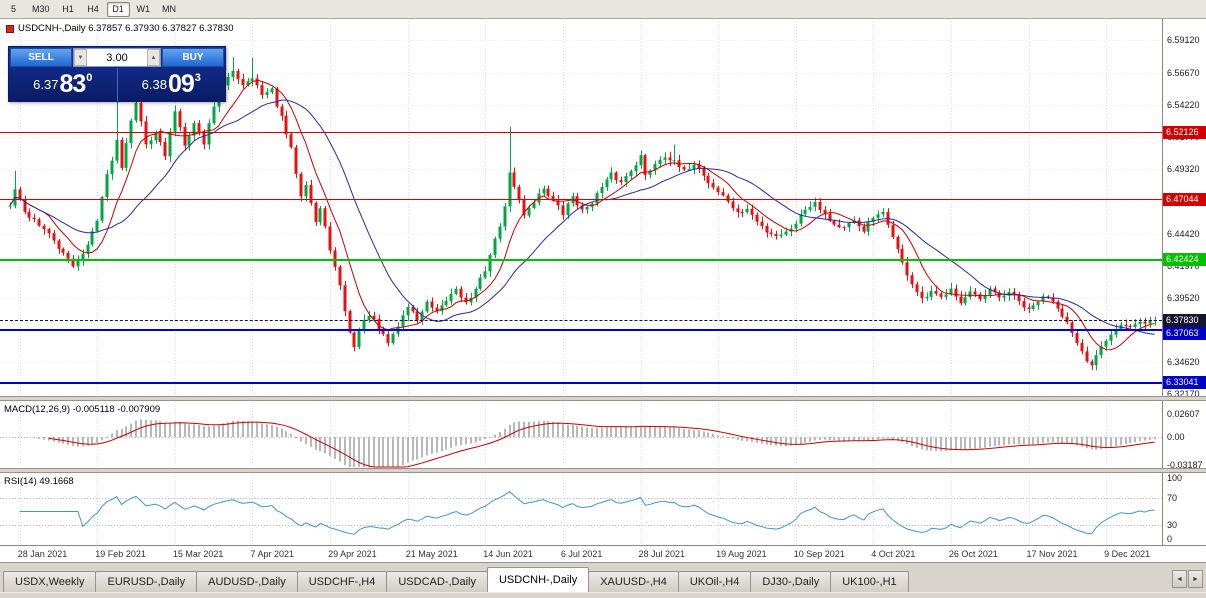  I want to click on one-click-trading-panel: SELL ▼ 3.00 ▲ BUY 6.37 83 0 6.38 09 3, so click(117, 74).